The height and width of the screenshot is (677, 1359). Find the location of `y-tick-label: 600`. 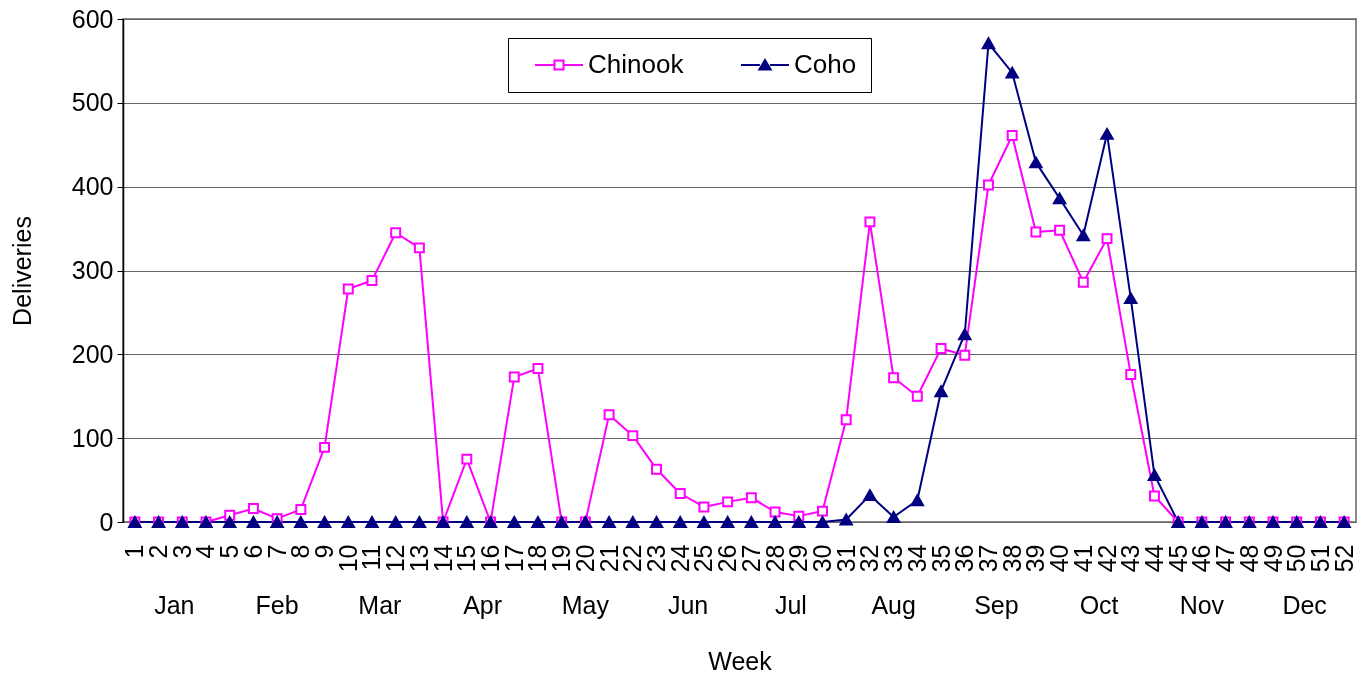

y-tick-label: 600 is located at coordinates (92, 18).